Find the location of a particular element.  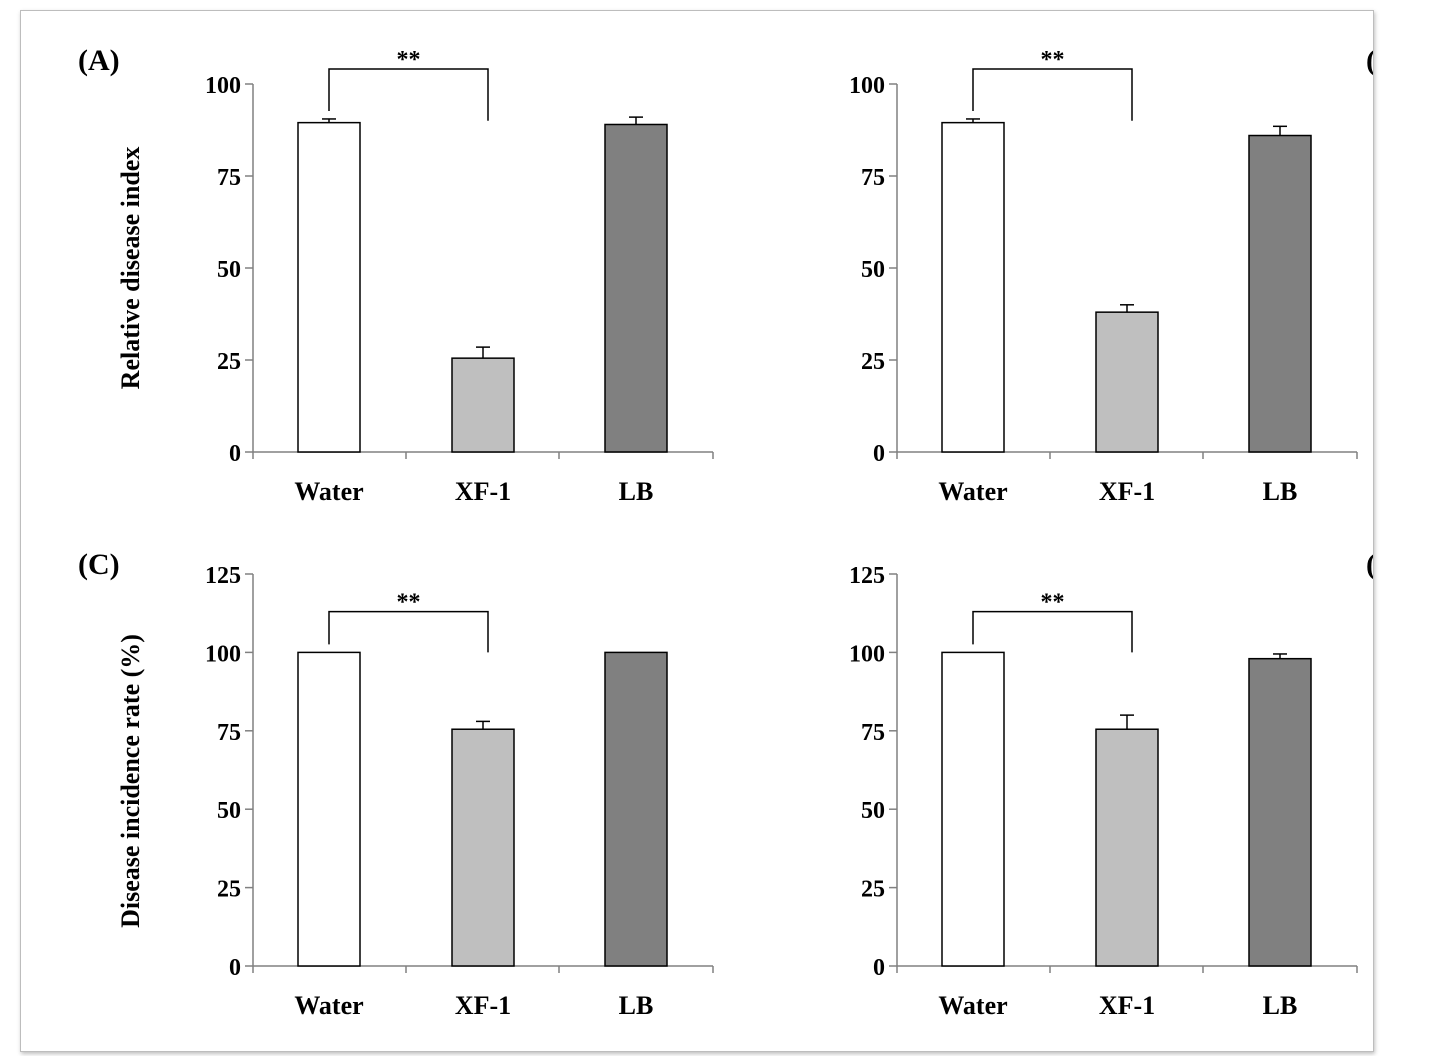

y-axis-label: Relative disease index is located at coordinates (130, 268).